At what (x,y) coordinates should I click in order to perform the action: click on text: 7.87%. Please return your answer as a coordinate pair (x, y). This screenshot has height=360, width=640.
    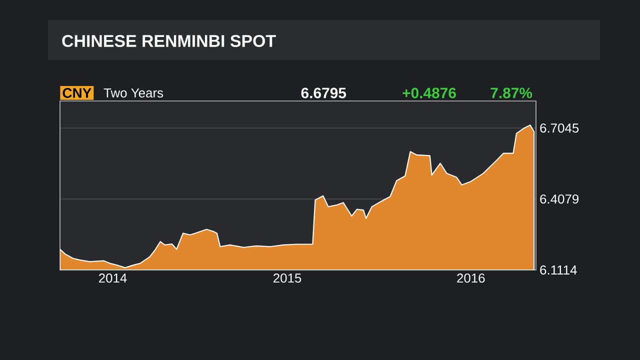
    Looking at the image, I should click on (511, 93).